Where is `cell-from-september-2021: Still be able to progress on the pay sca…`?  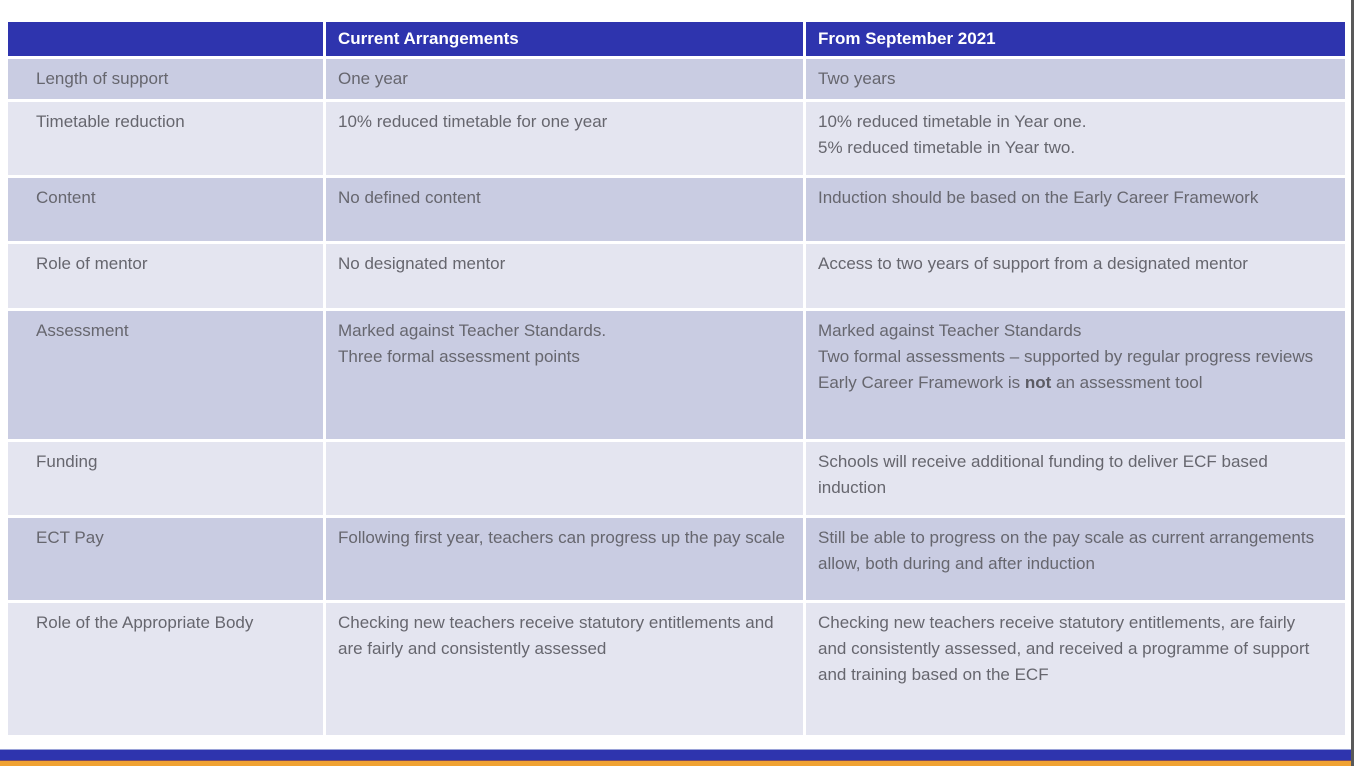
cell-from-september-2021: Still be able to progress on the pay sca… is located at coordinates (1075, 559).